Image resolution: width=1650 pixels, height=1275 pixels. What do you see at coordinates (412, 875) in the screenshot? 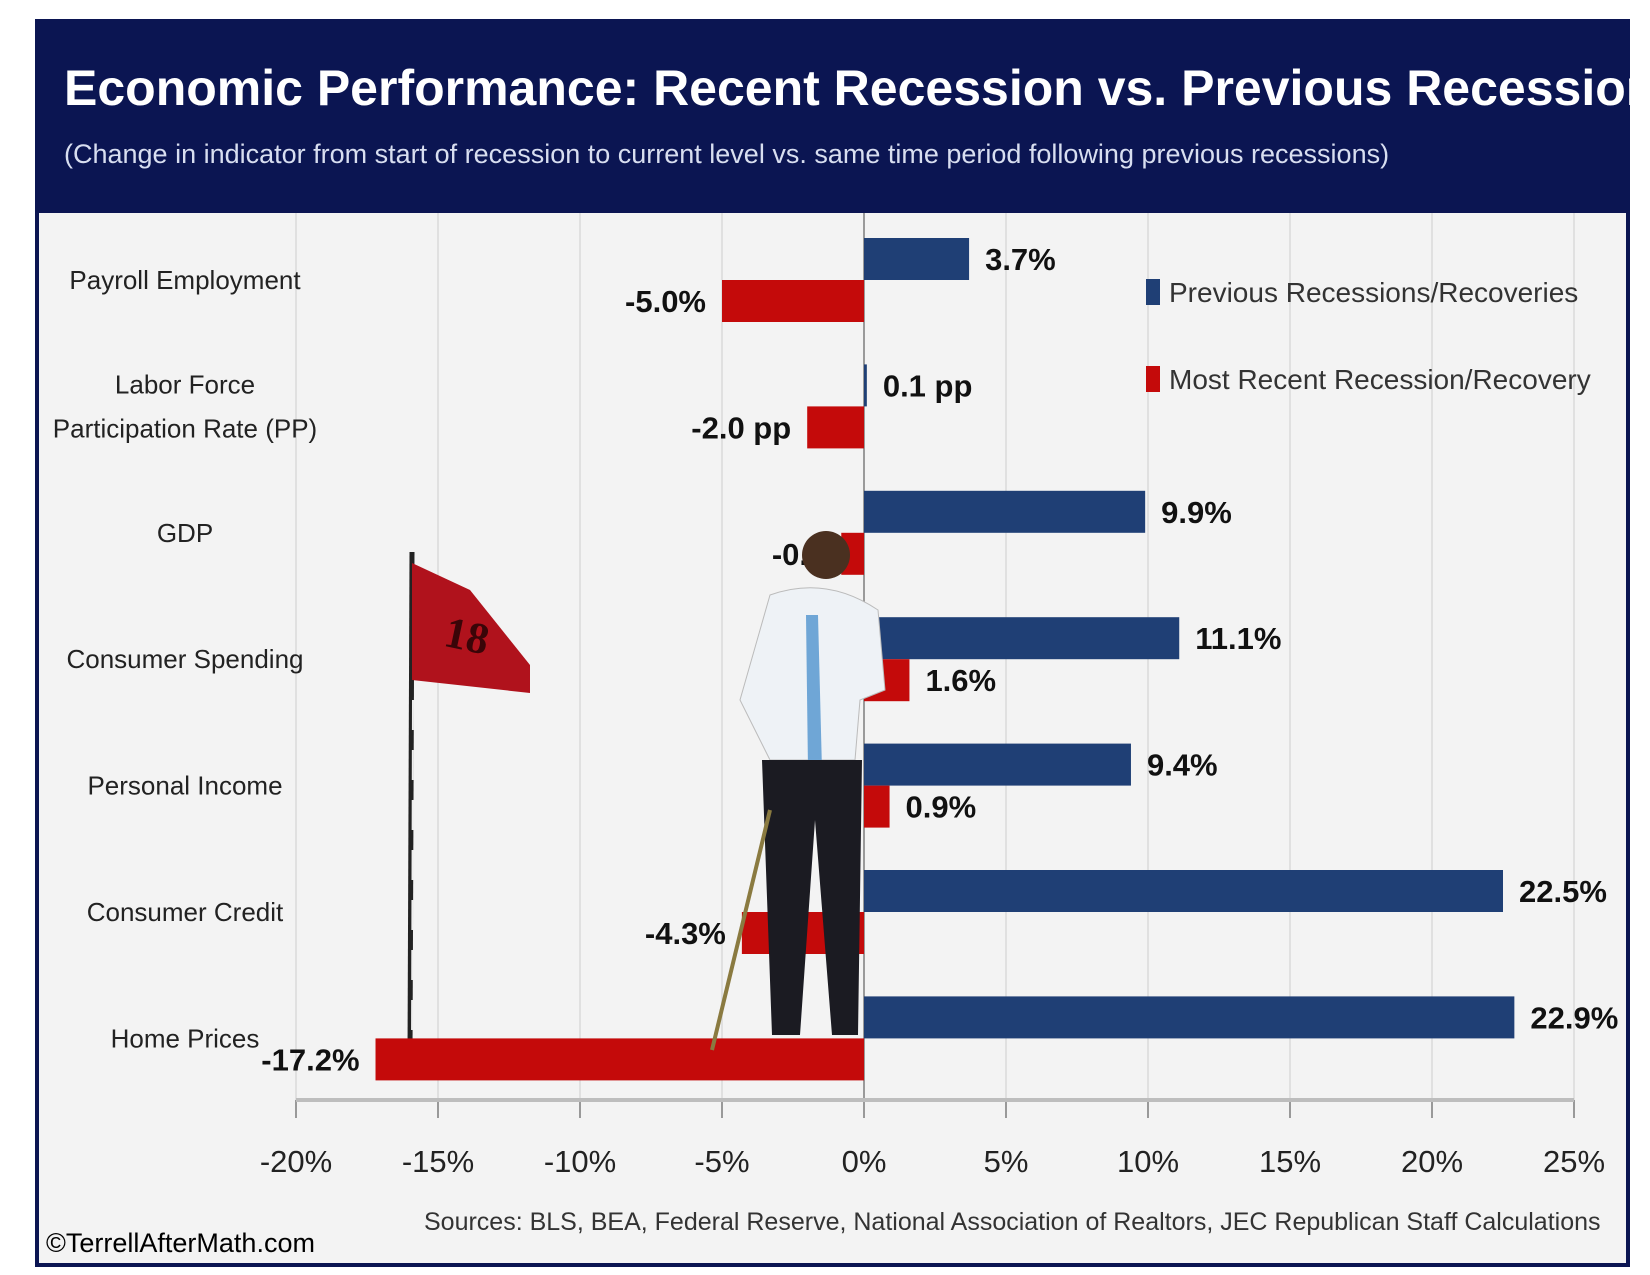
I see `flag-pole-highlight` at bounding box center [412, 875].